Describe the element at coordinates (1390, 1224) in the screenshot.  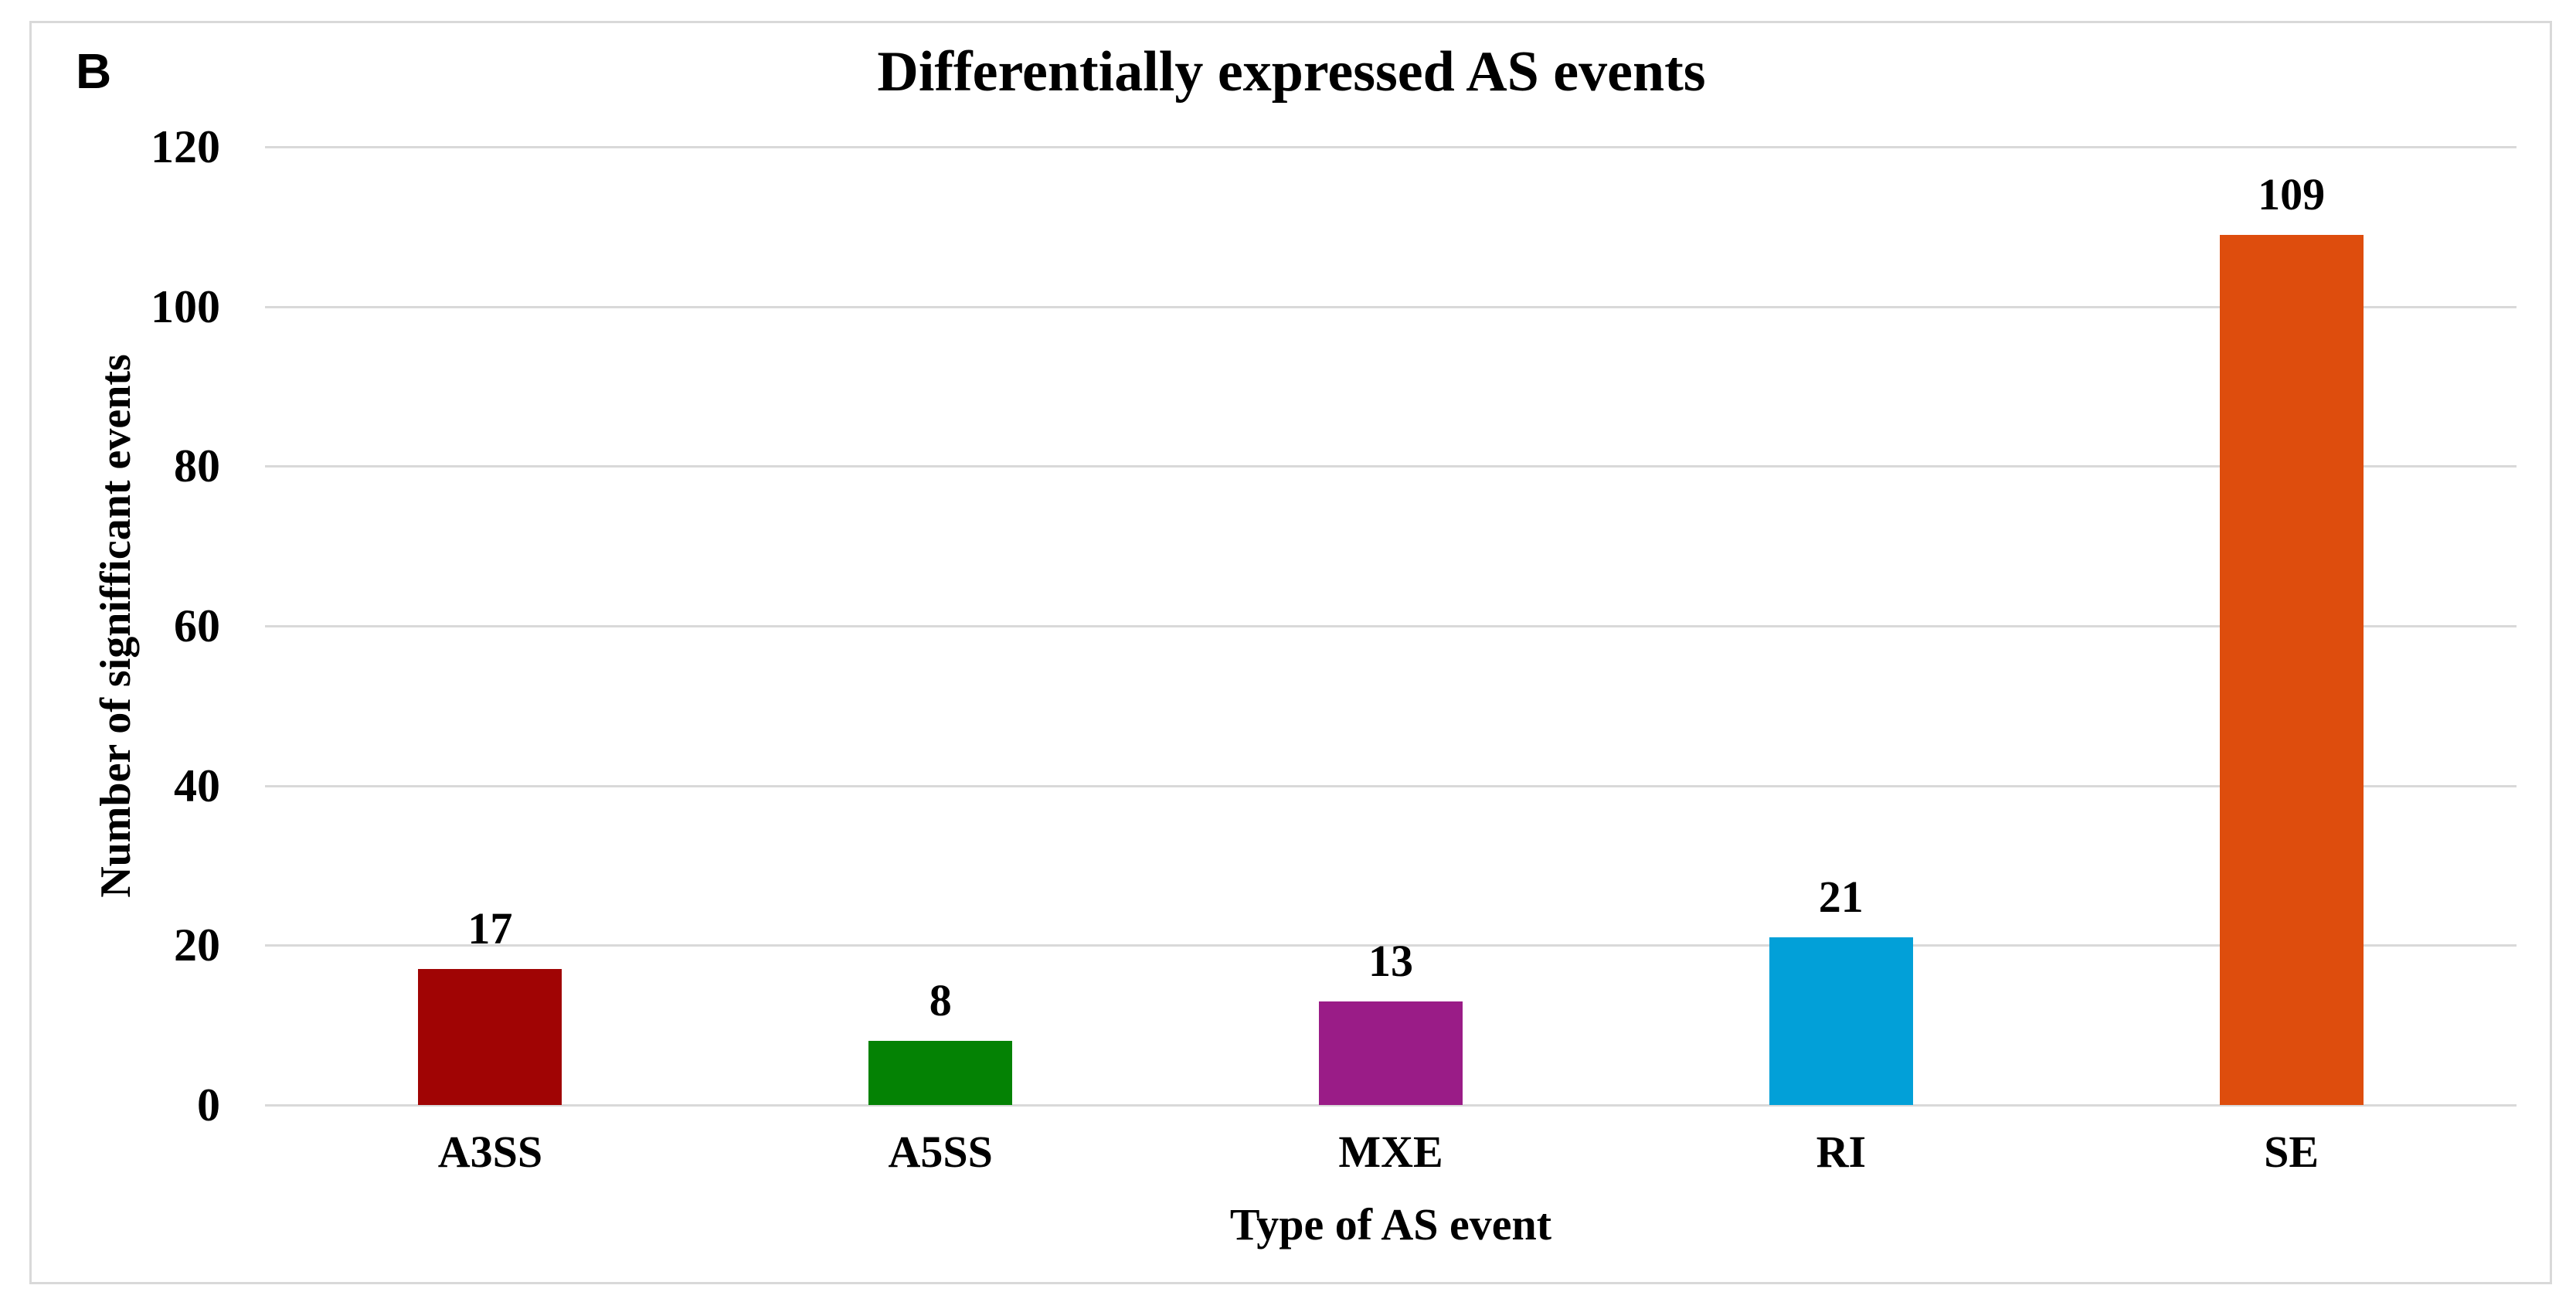
I see `x-axis-title: Type of AS event` at that location.